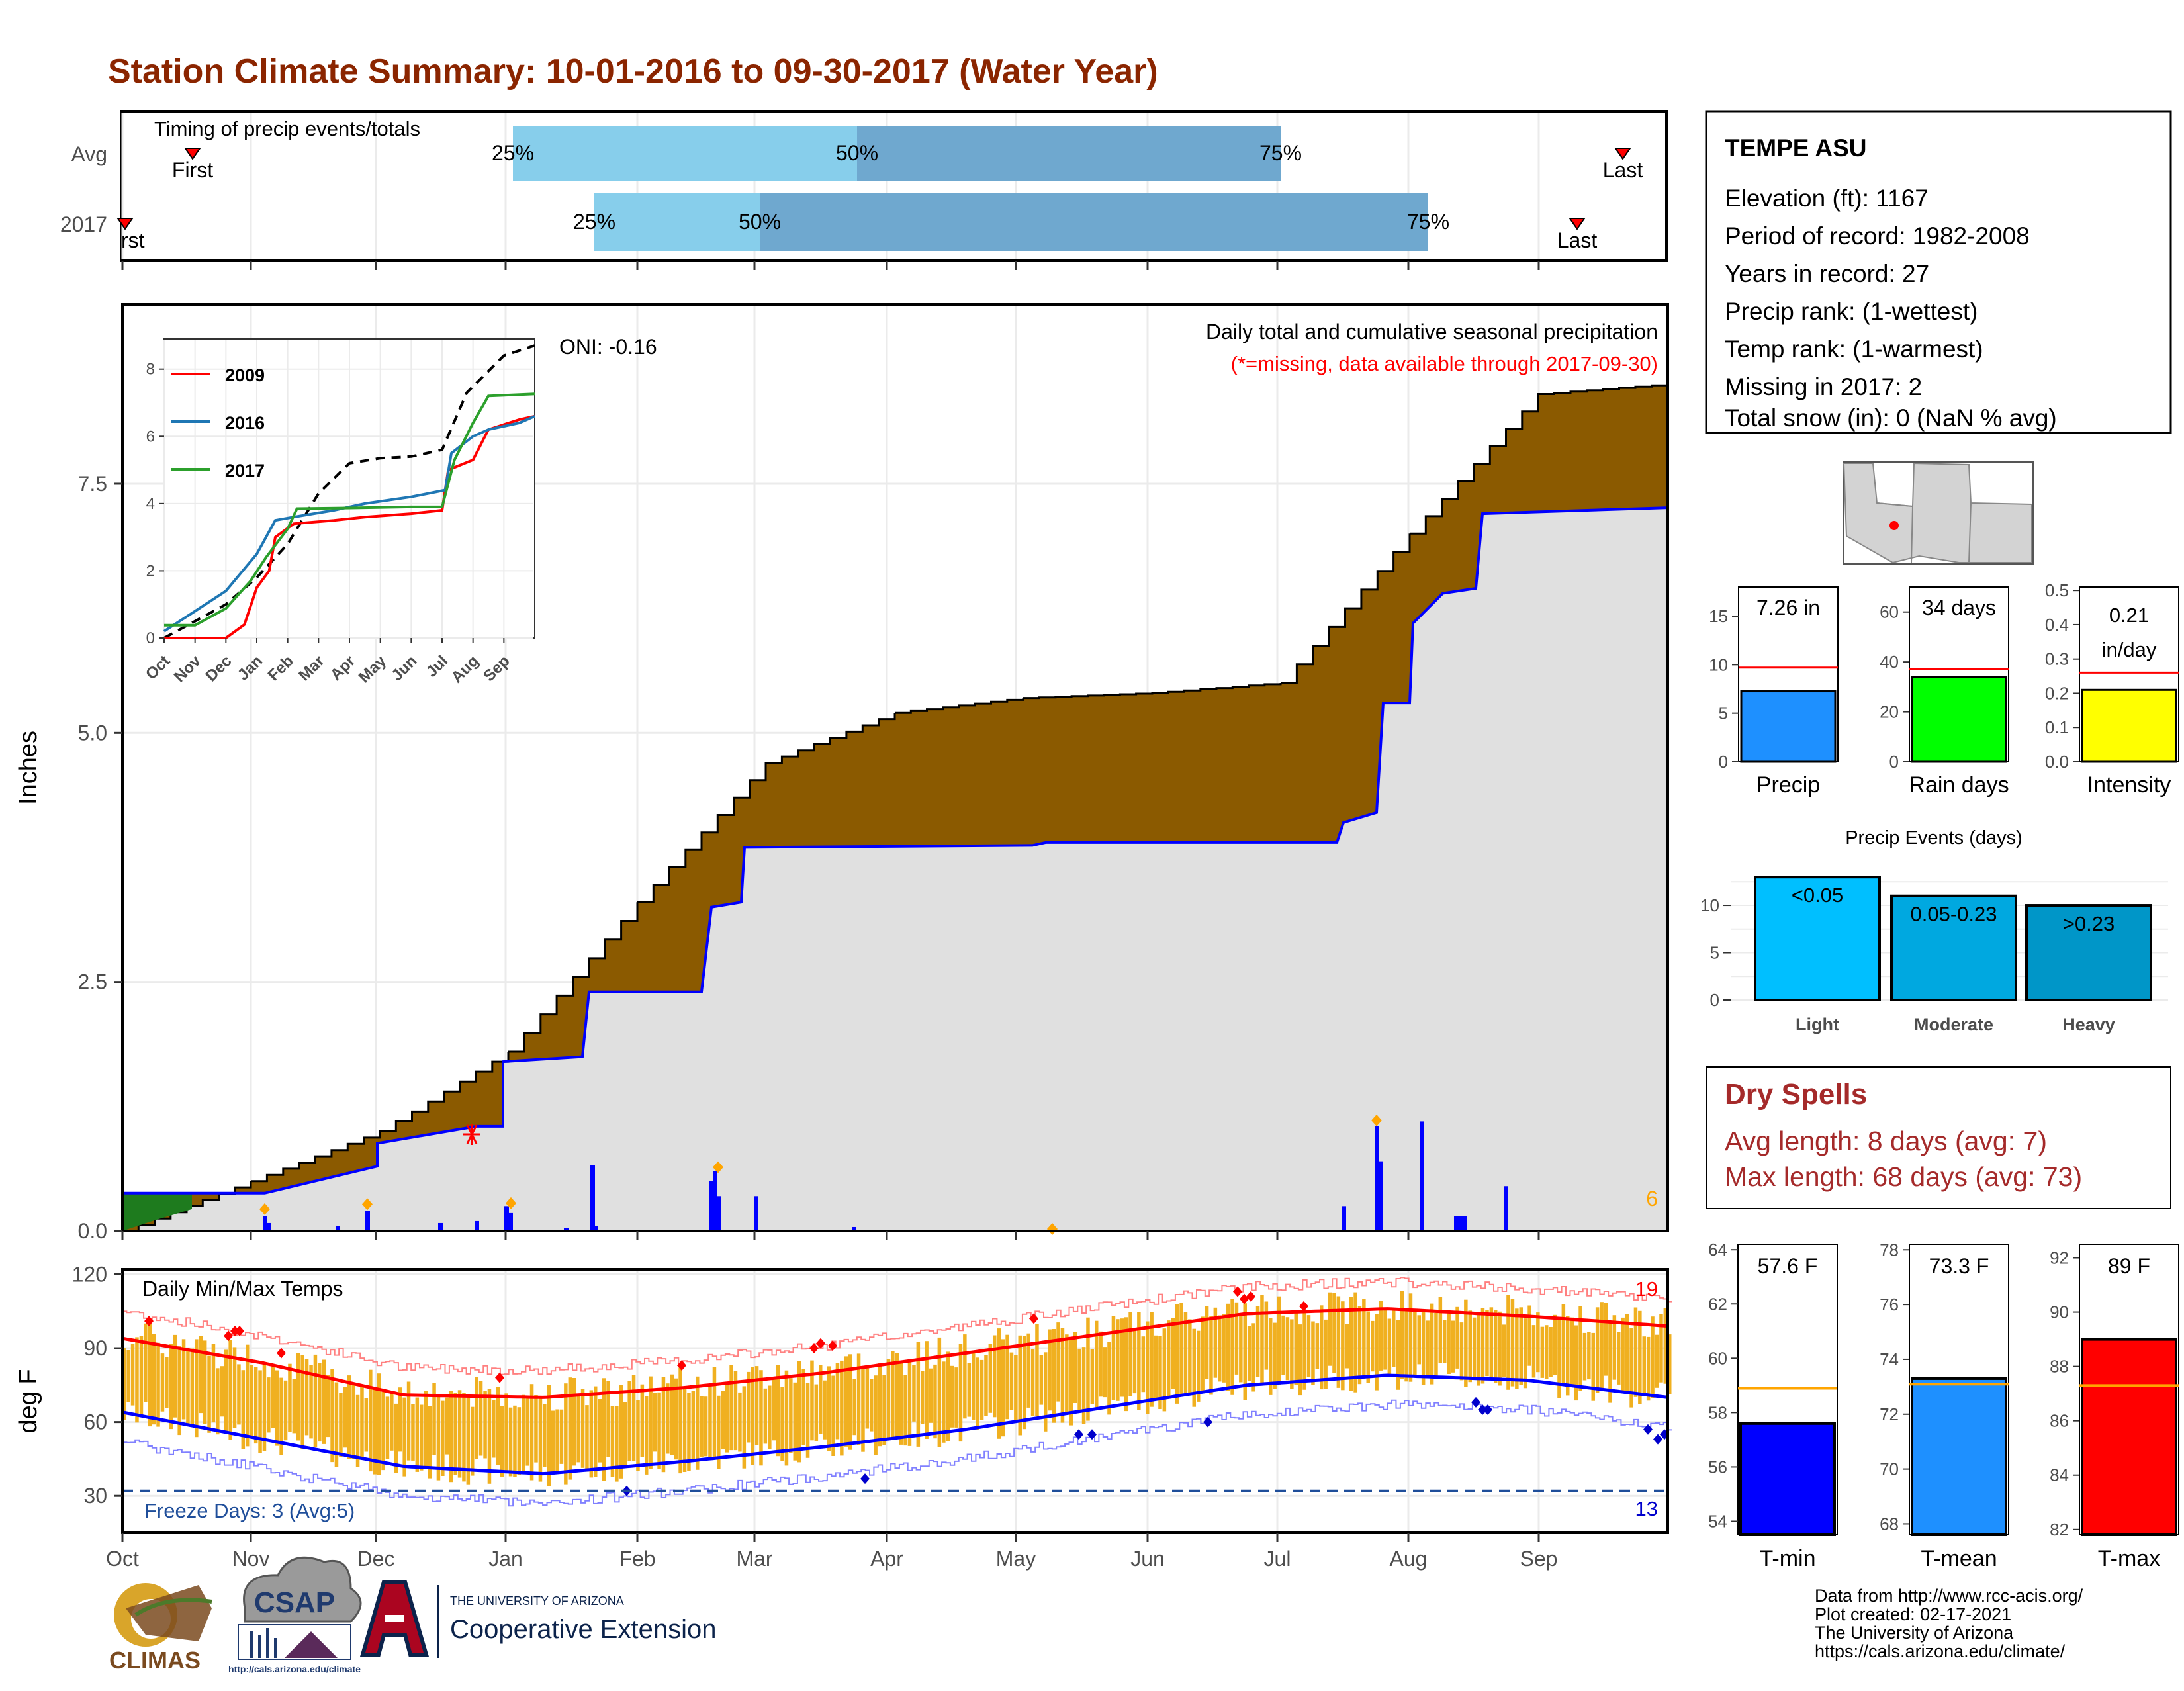 The width and height of the screenshot is (2184, 1691). What do you see at coordinates (1889, 1469) in the screenshot?
I see `temp-bar-ytick-label: 70` at bounding box center [1889, 1469].